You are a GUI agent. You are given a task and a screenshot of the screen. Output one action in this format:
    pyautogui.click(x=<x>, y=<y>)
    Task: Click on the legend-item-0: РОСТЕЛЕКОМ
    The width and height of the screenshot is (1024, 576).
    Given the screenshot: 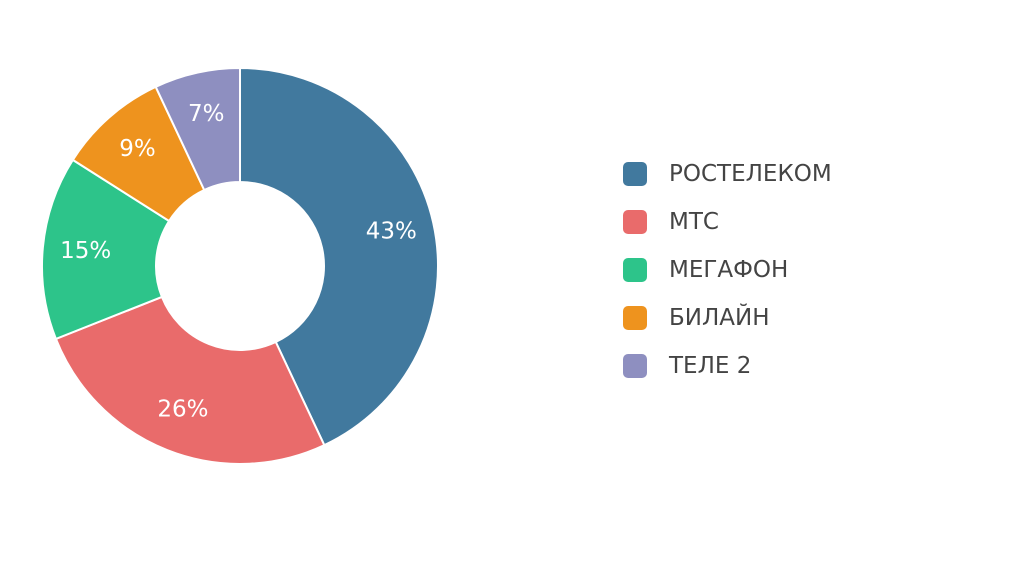 What is the action you would take?
    pyautogui.click(x=727, y=174)
    